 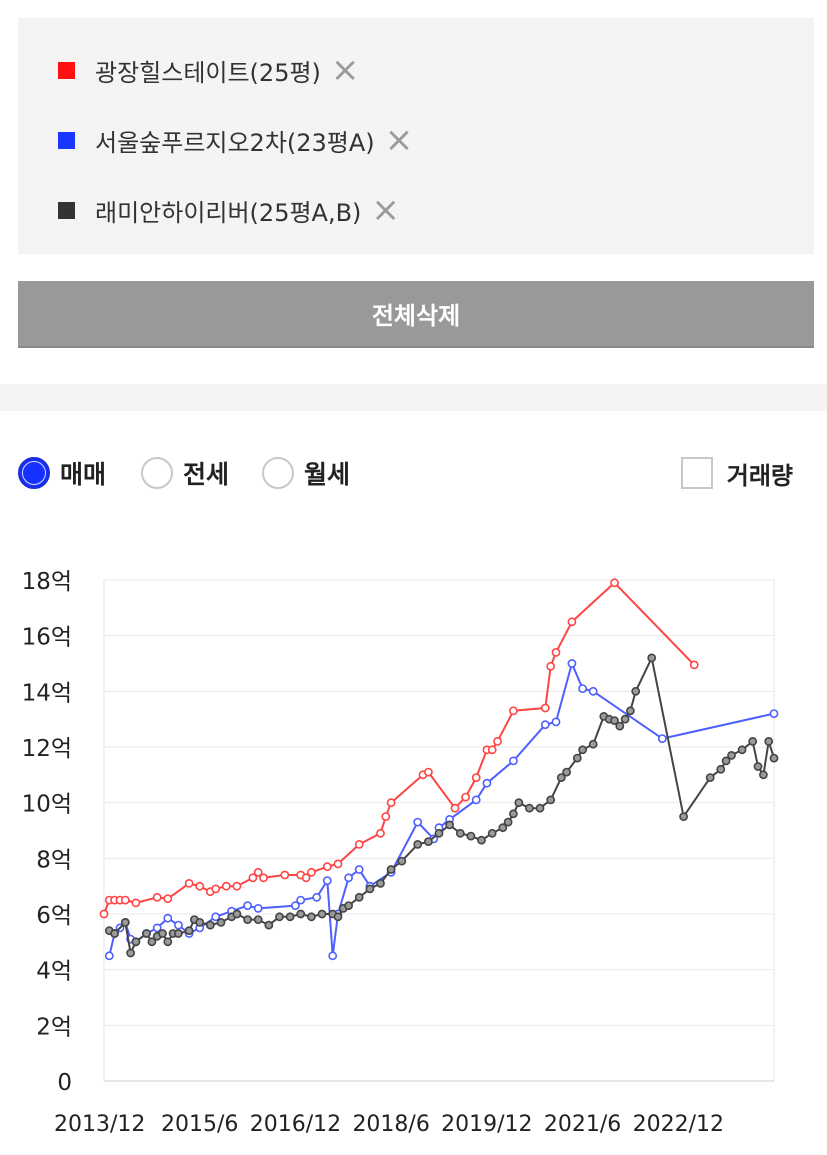 What do you see at coordinates (416, 314) in the screenshot?
I see `clear-all-button: 전체삭제` at bounding box center [416, 314].